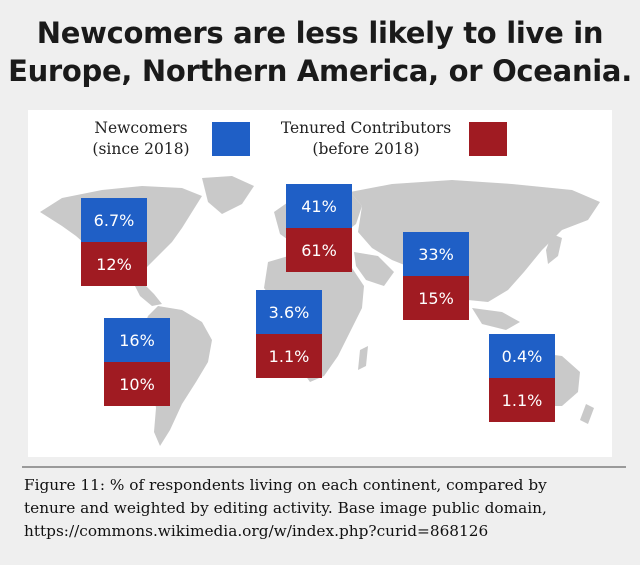 The image size is (640, 565). I want to click on region-box-northern-america: 6.7% 12%, so click(114, 242).